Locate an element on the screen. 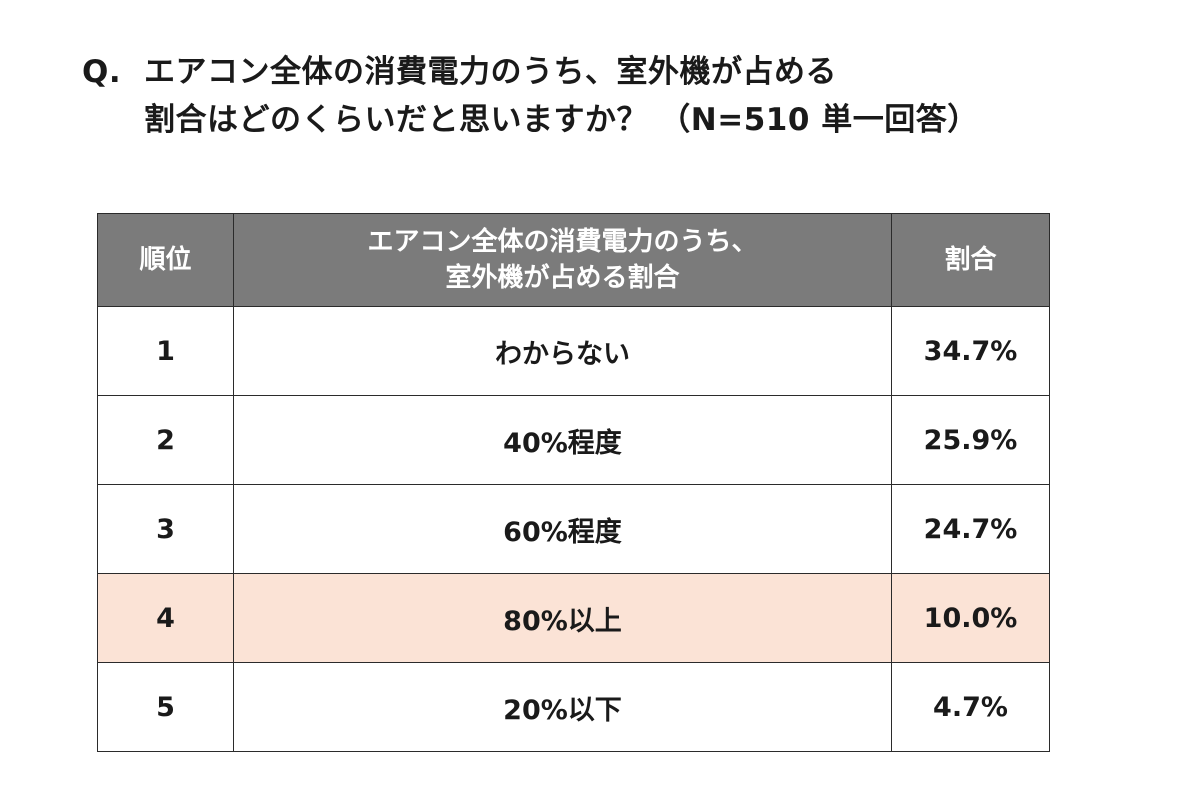  ratio-cell: 25.9% is located at coordinates (970, 440).